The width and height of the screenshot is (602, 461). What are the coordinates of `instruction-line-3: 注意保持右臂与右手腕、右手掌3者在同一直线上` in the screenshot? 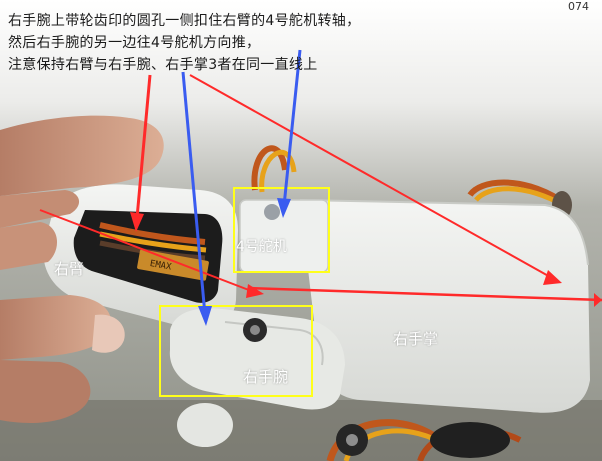 It's located at (163, 65).